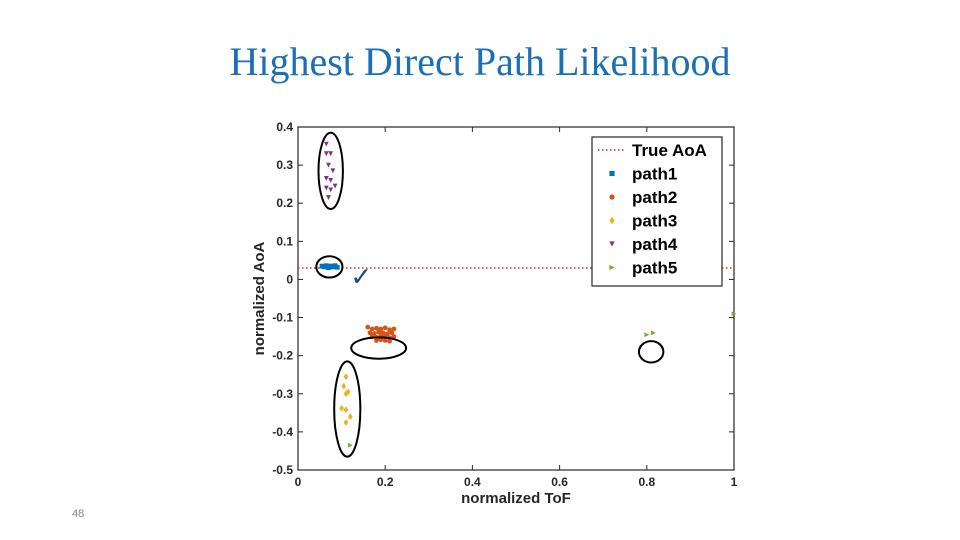 Image resolution: width=960 pixels, height=540 pixels. What do you see at coordinates (298, 482) in the screenshot?
I see `x-tick-label: 0` at bounding box center [298, 482].